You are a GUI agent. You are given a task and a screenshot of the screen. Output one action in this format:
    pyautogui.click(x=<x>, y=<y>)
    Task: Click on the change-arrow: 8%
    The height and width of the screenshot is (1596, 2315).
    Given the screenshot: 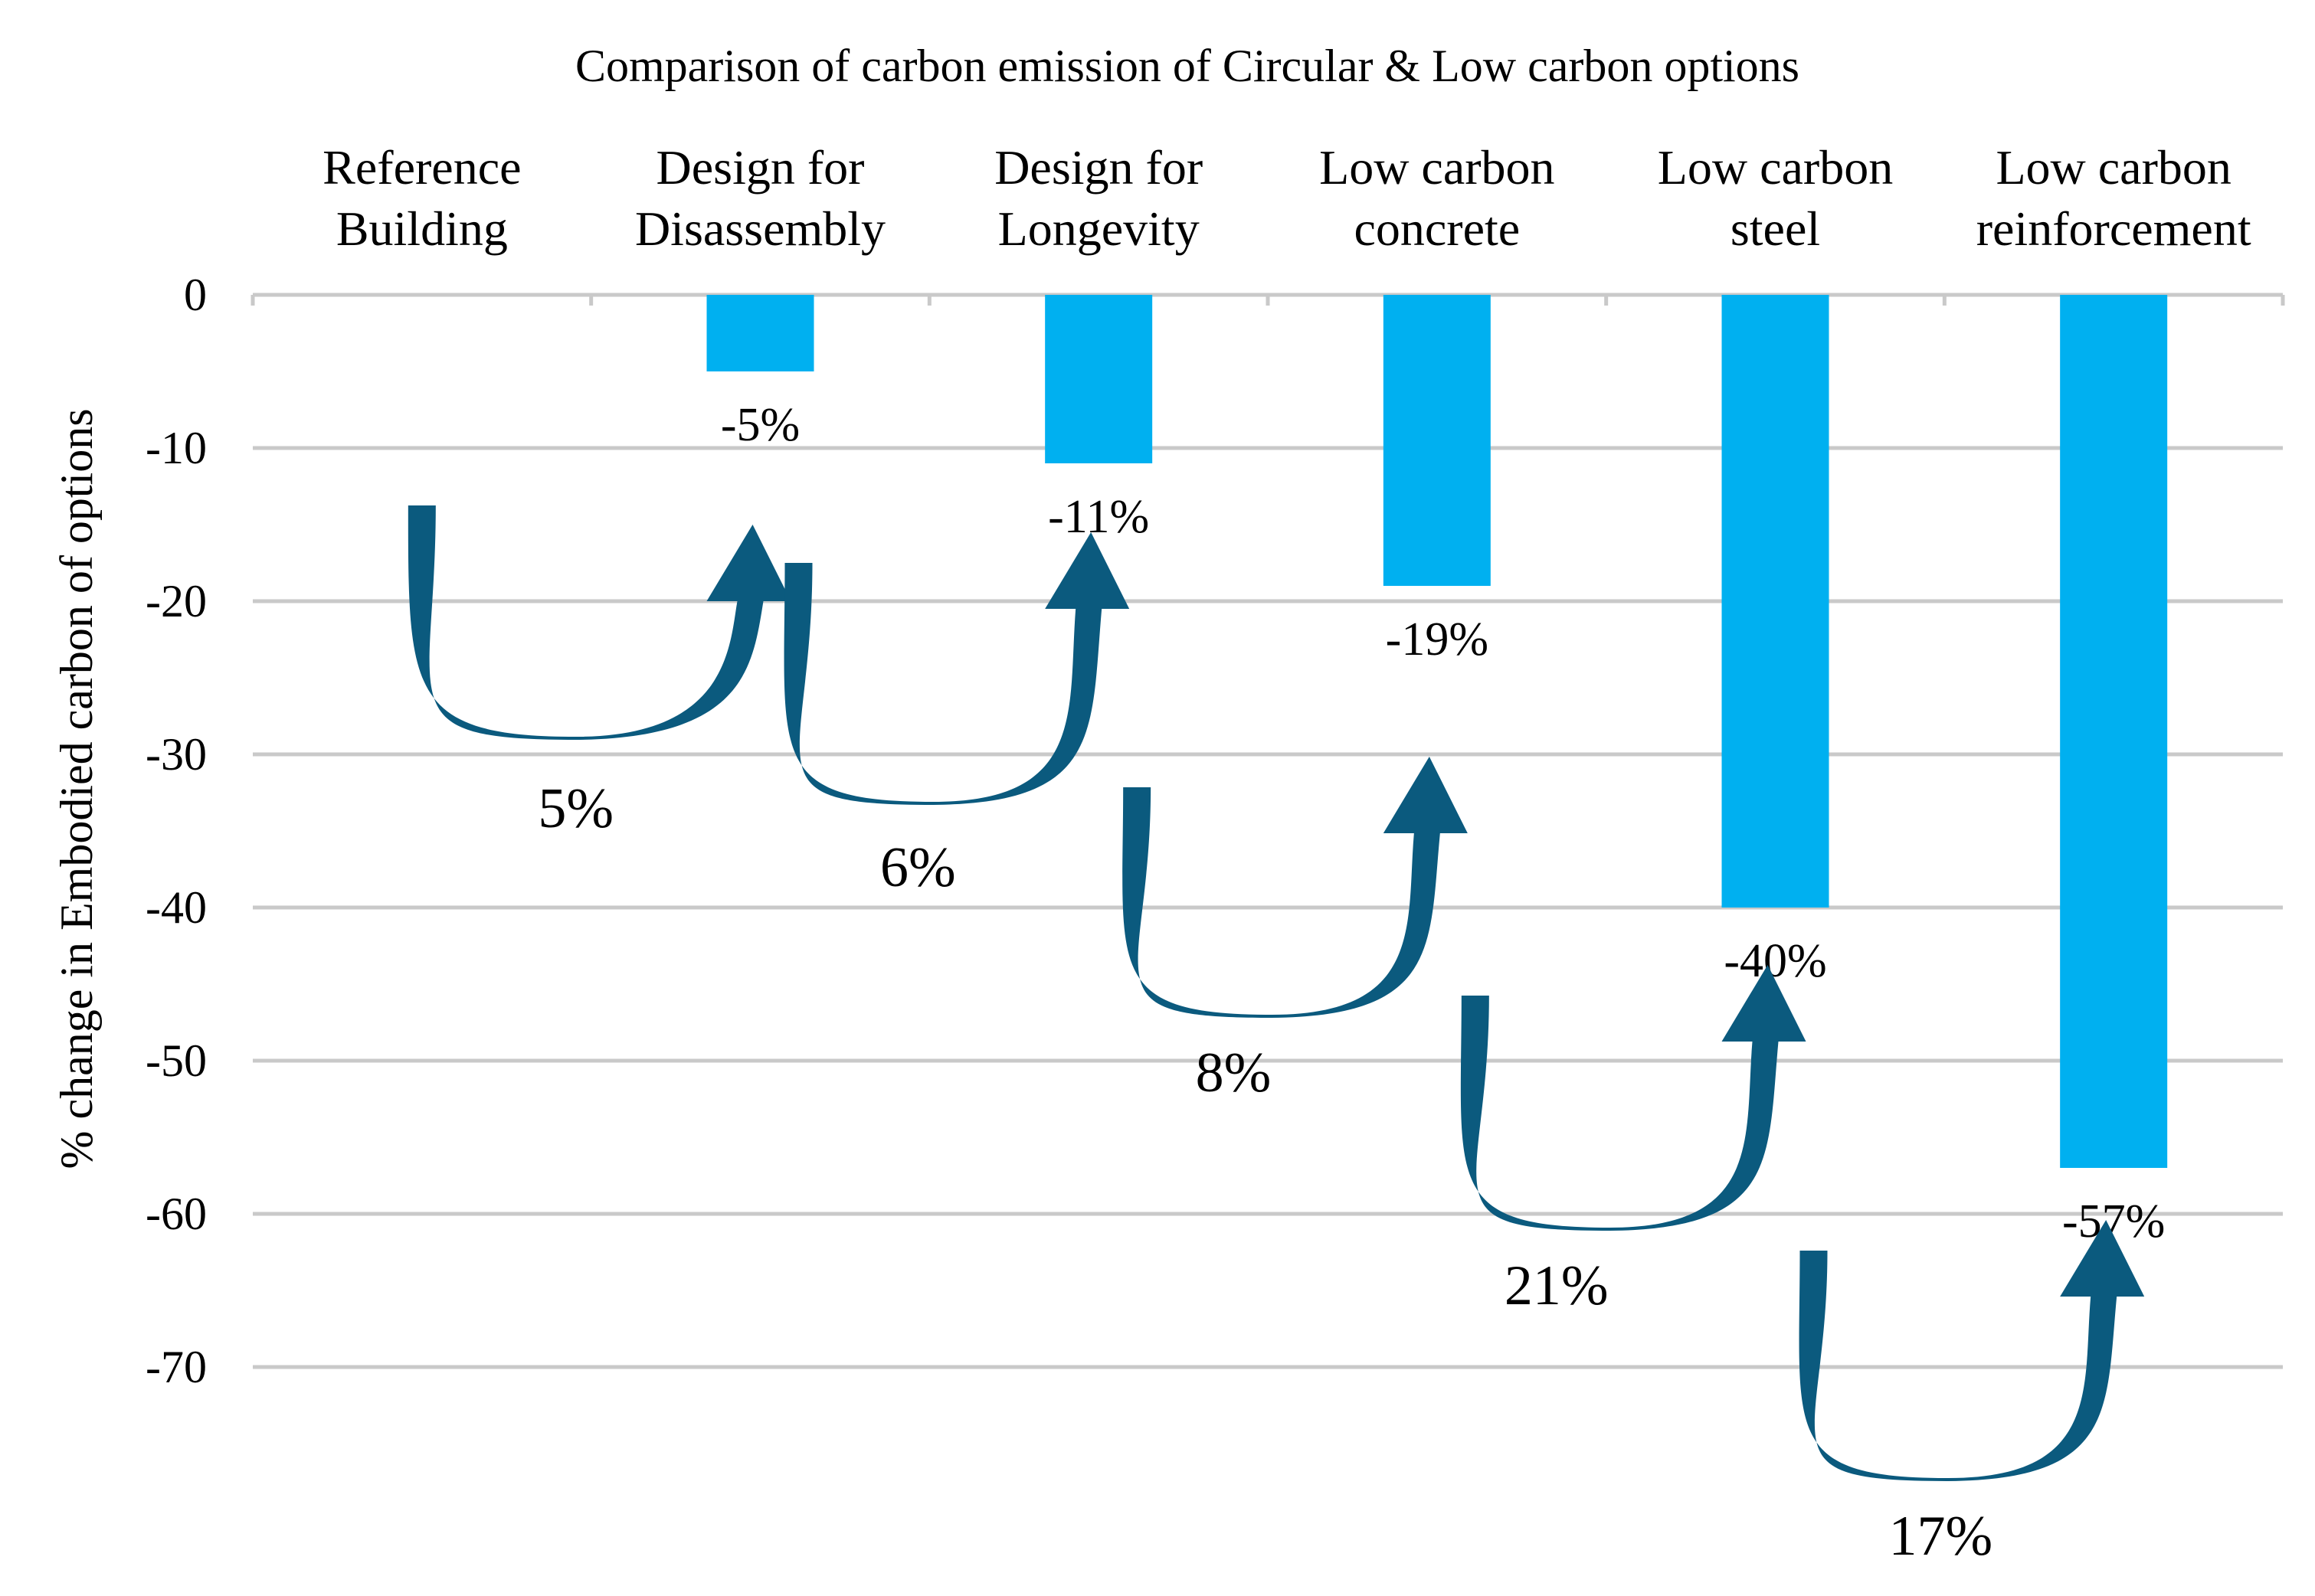 What is the action you would take?
    pyautogui.click(x=1295, y=931)
    